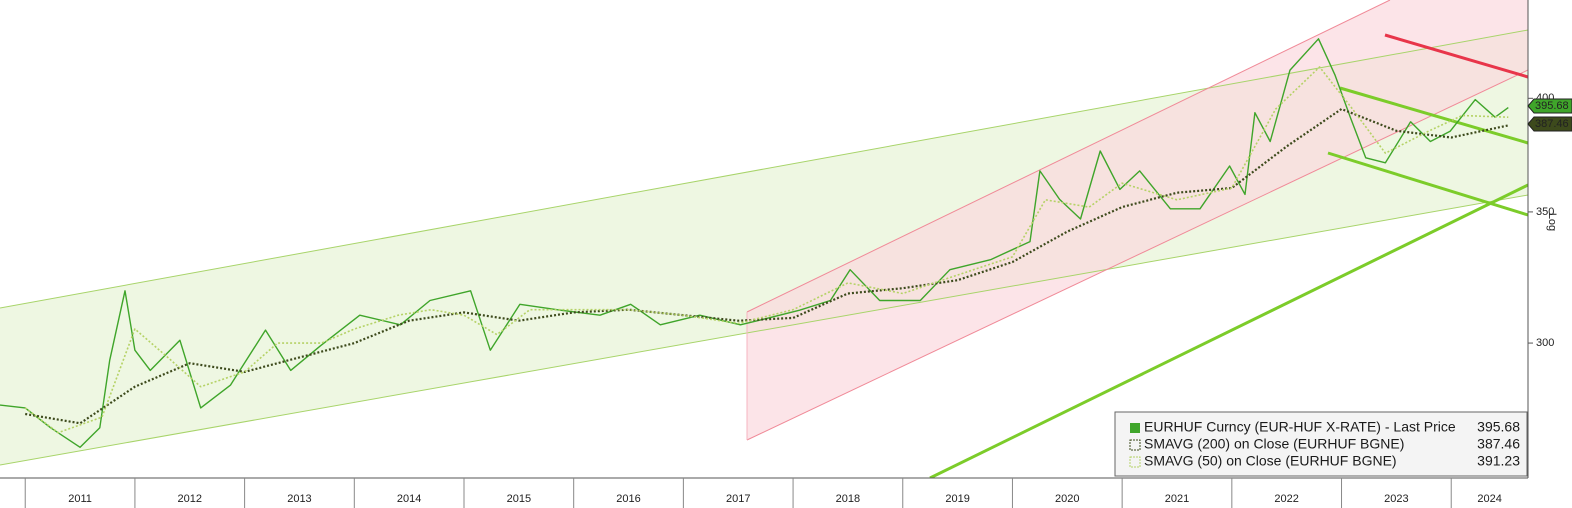 Image resolution: width=1572 pixels, height=508 pixels. What do you see at coordinates (628, 499) in the screenshot?
I see `x-tick-label: 2016` at bounding box center [628, 499].